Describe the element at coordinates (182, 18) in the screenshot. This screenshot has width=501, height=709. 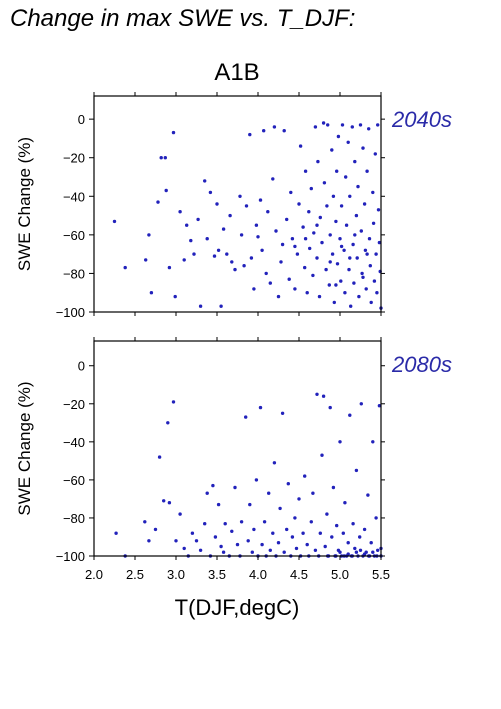
I see `figure-title: Change in max SWE vs. T_DJF:` at that location.